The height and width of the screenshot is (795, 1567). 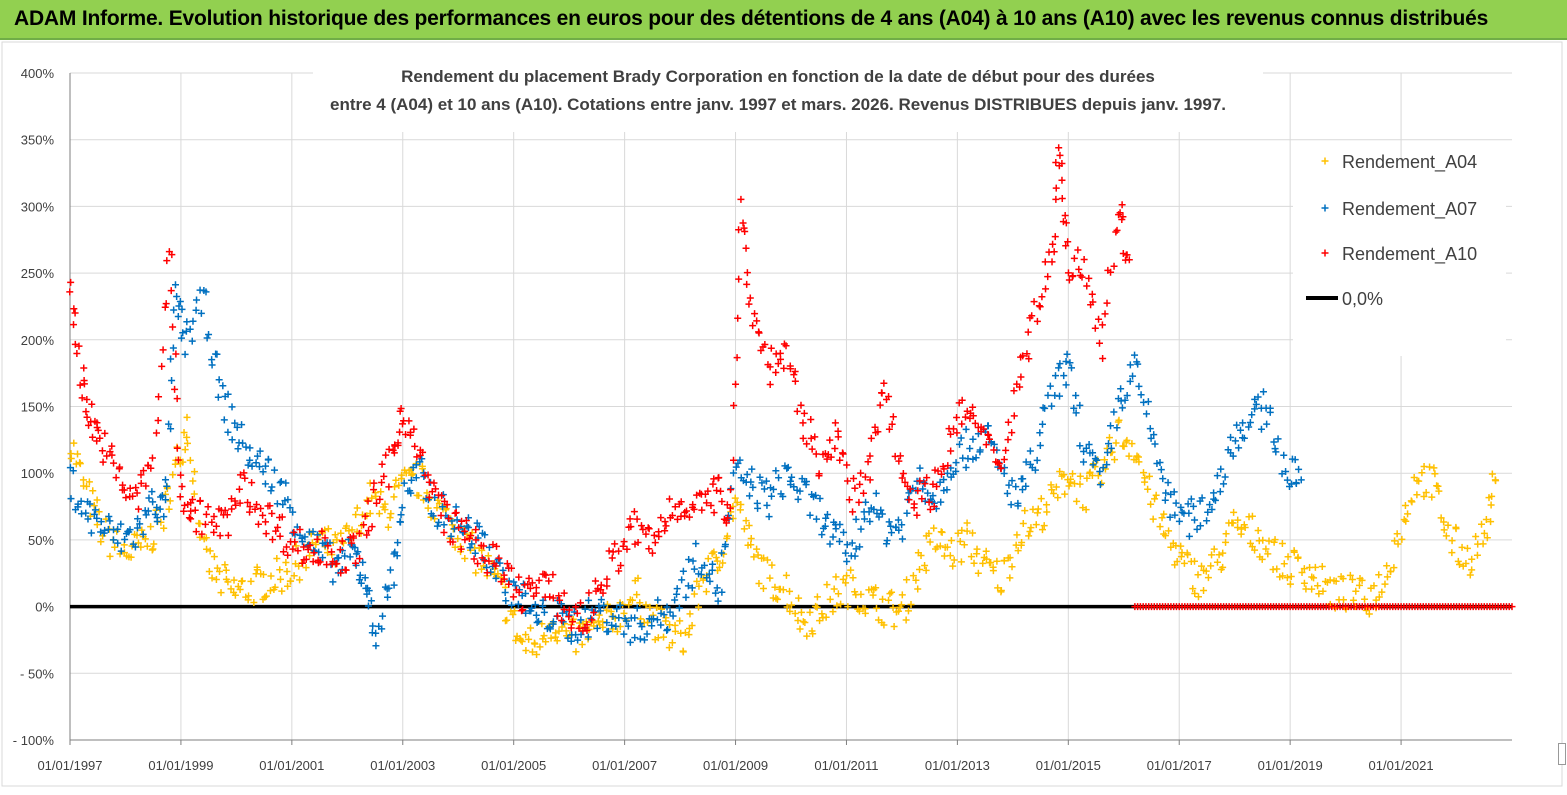 What do you see at coordinates (34, 740) in the screenshot?
I see `y-tick-label: - 100%` at bounding box center [34, 740].